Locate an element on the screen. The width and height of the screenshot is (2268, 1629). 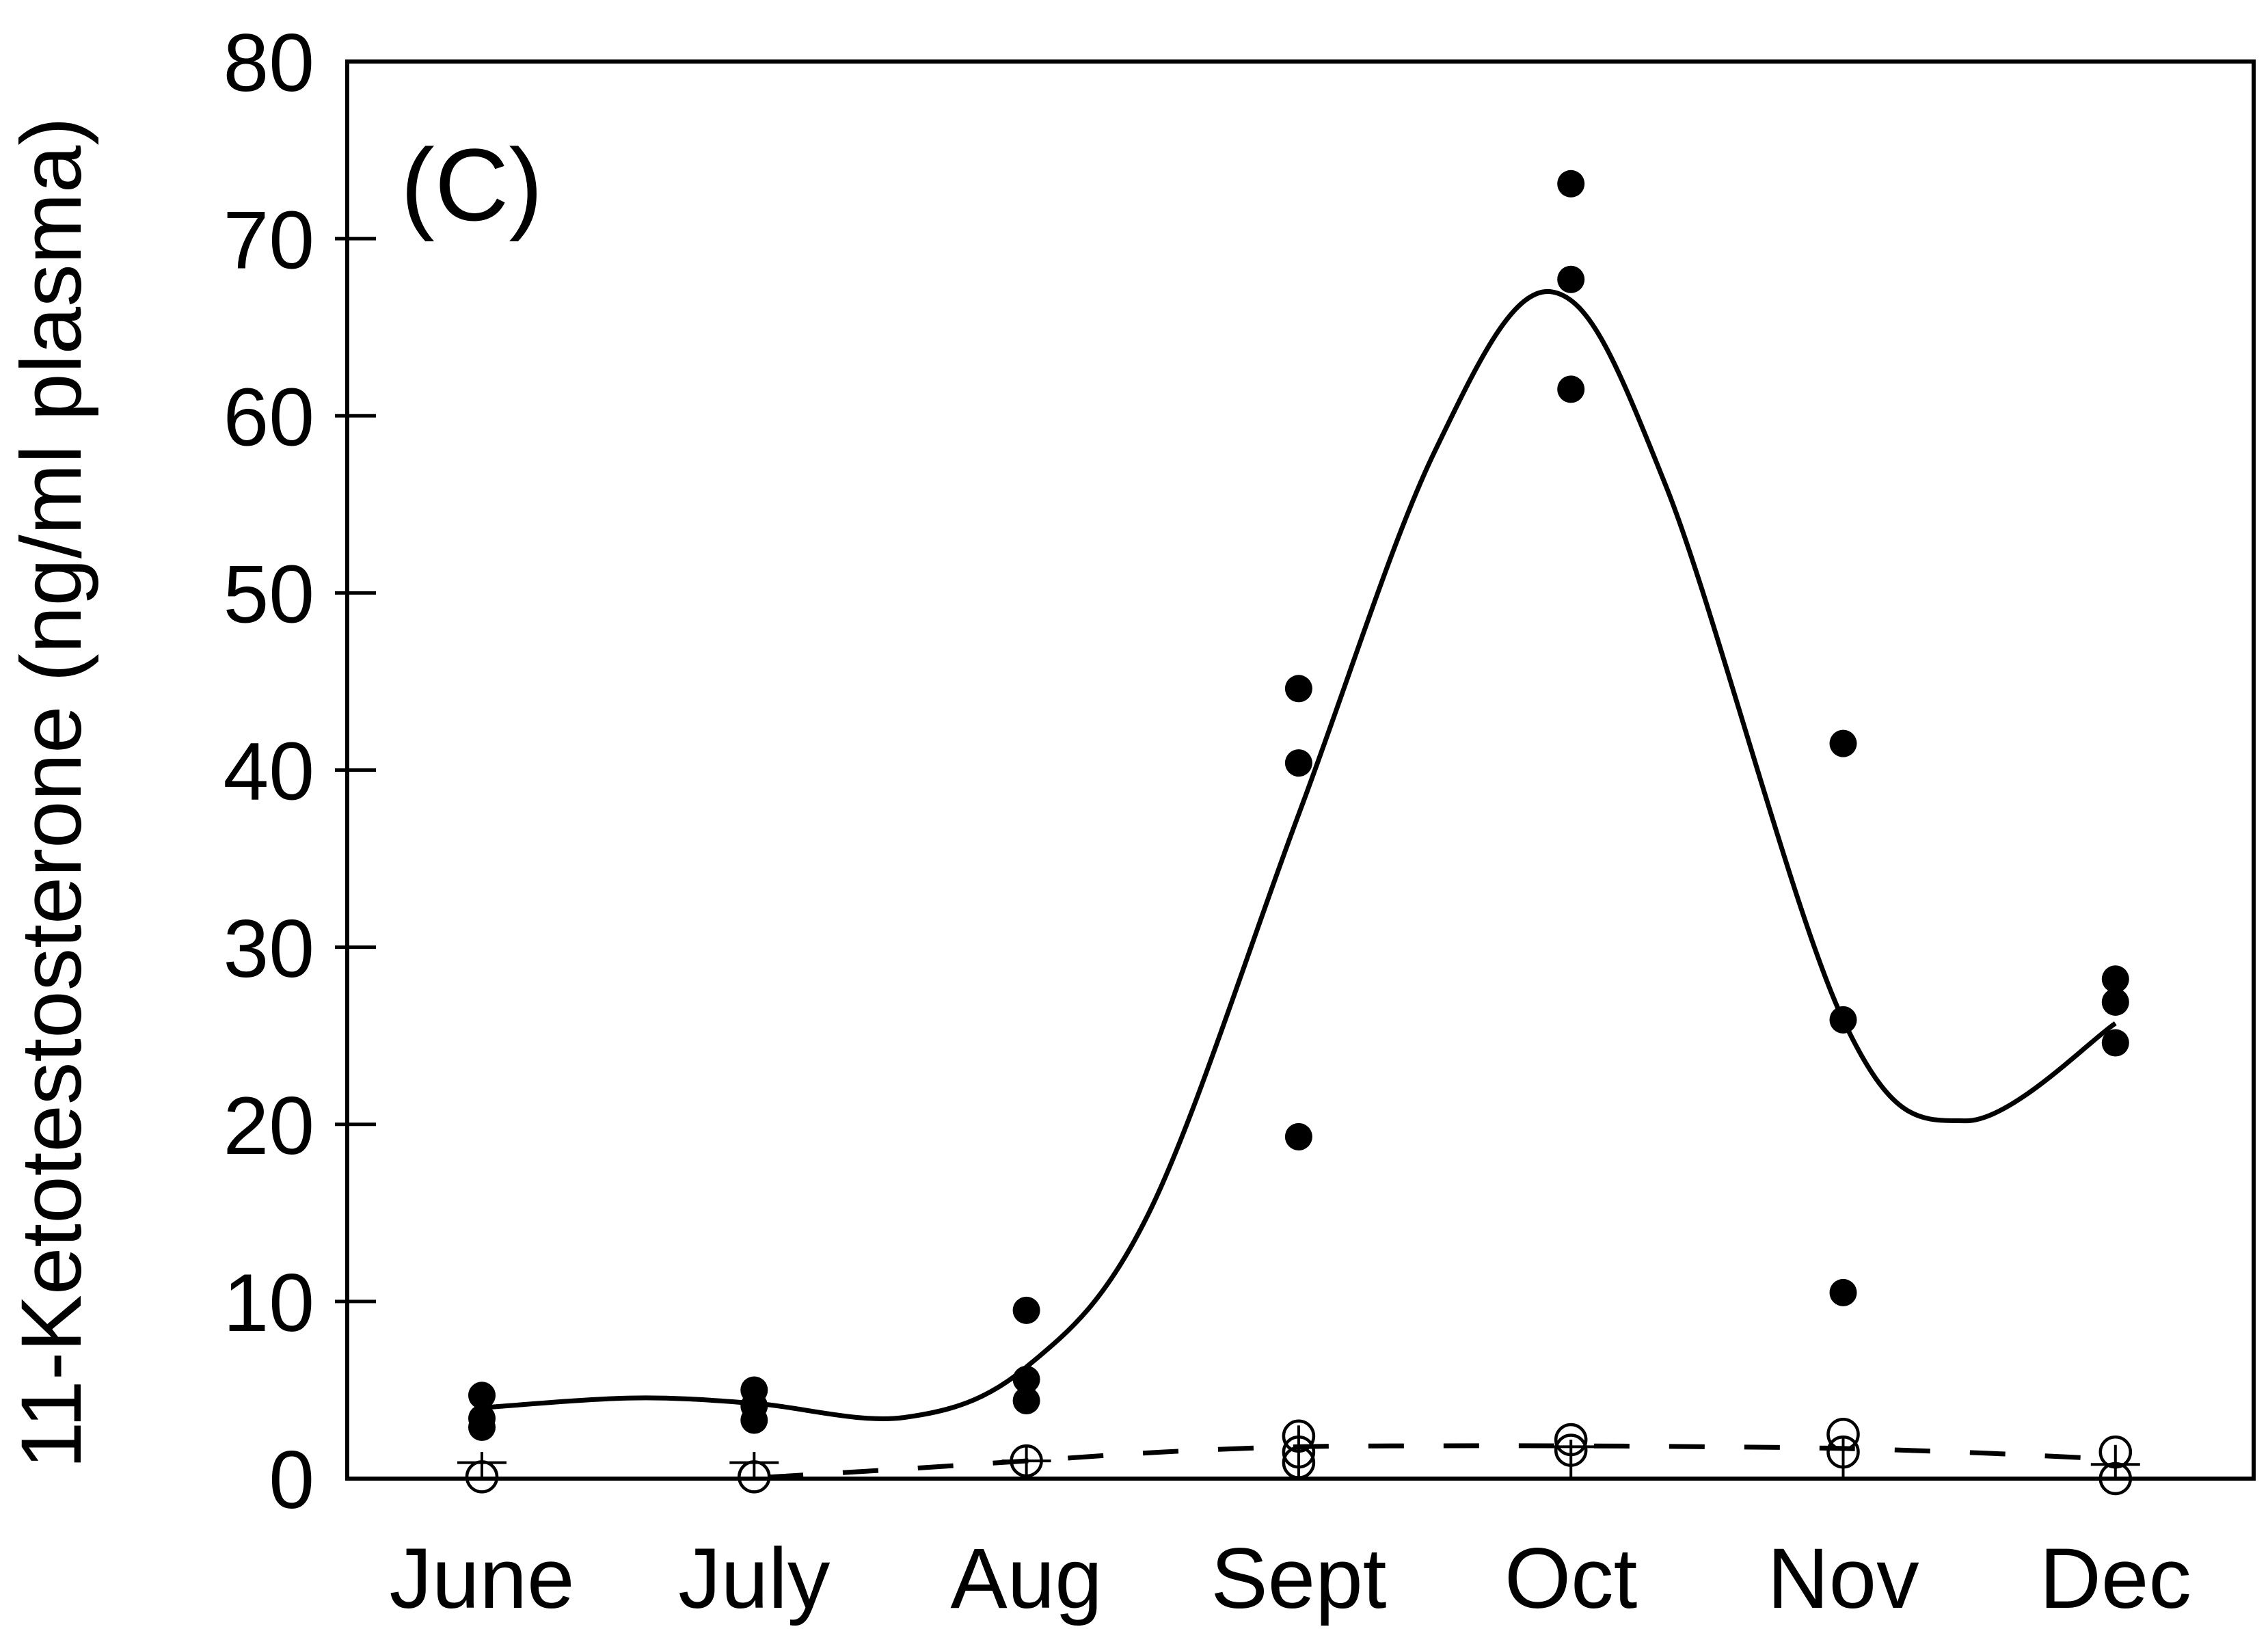
x-tick-label: Dec is located at coordinates (2115, 1578).